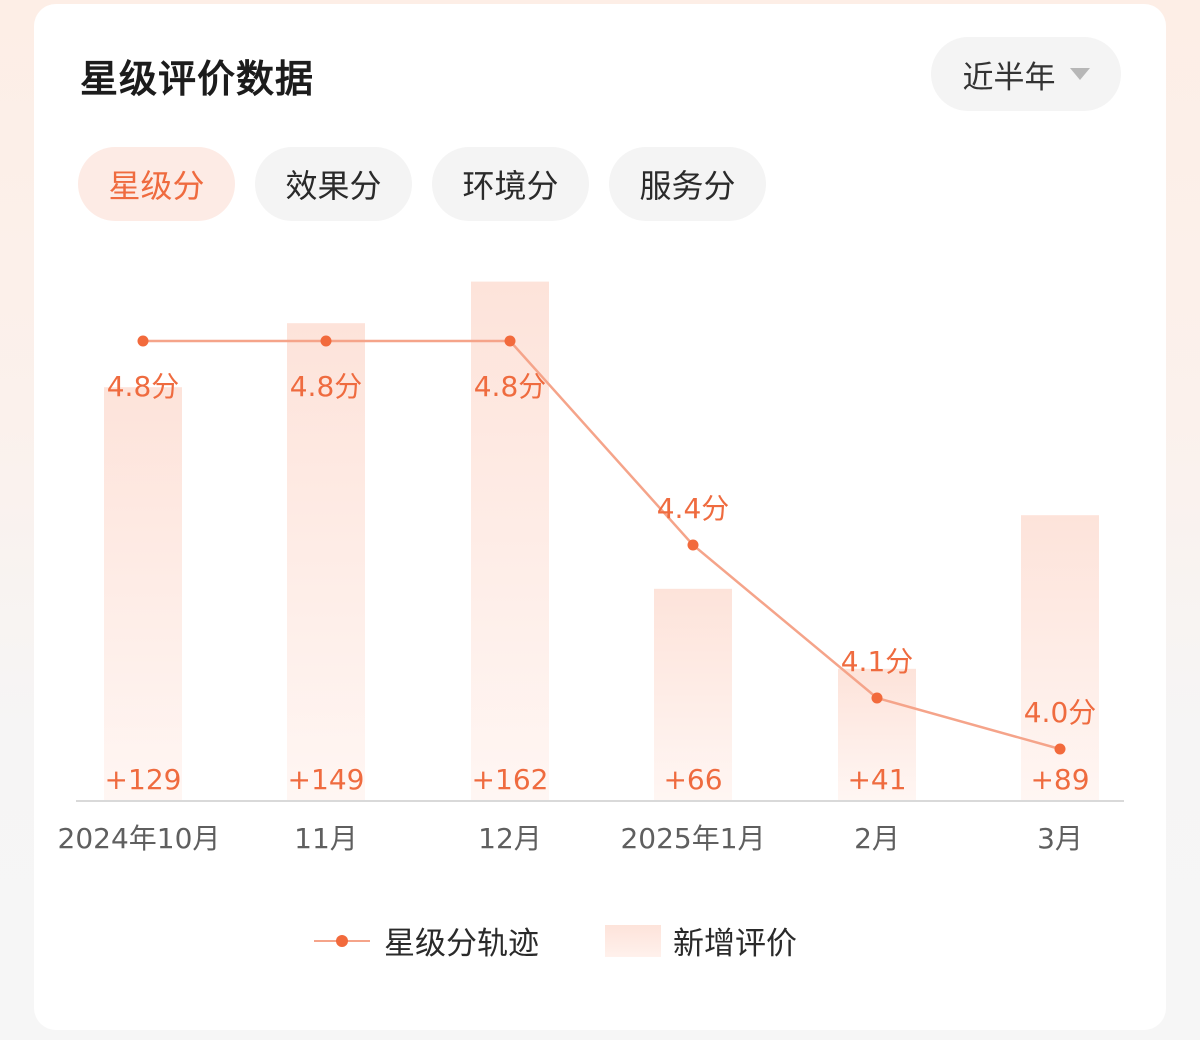 Image resolution: width=1200 pixels, height=1040 pixels. I want to click on x-tick-label: 12月, so click(510, 838).